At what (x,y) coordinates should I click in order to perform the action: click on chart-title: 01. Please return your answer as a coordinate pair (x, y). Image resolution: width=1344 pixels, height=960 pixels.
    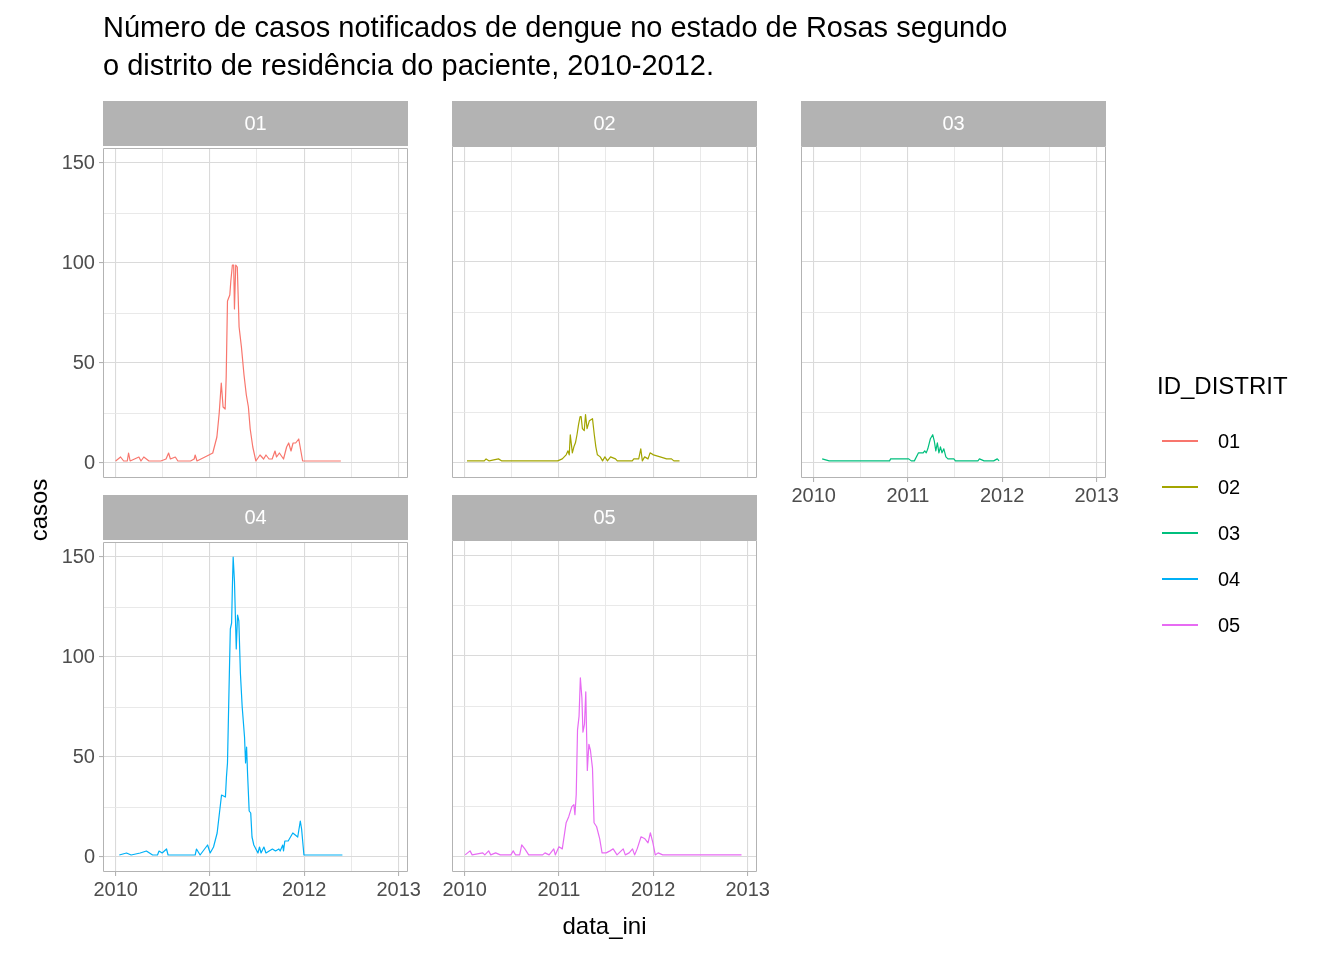
    Looking at the image, I should click on (255, 123).